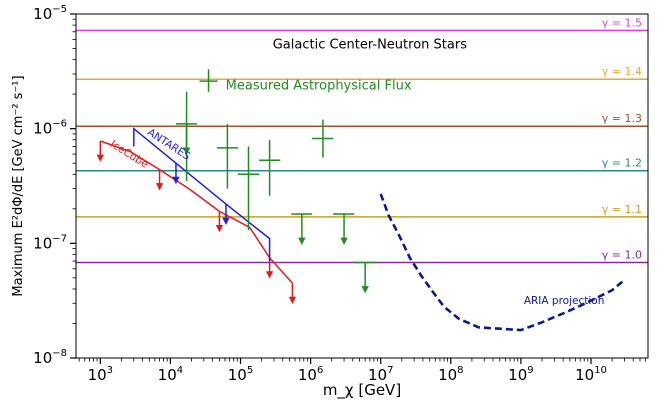 The image size is (668, 403). I want to click on x-tick-label: 10⁶, so click(310, 374).